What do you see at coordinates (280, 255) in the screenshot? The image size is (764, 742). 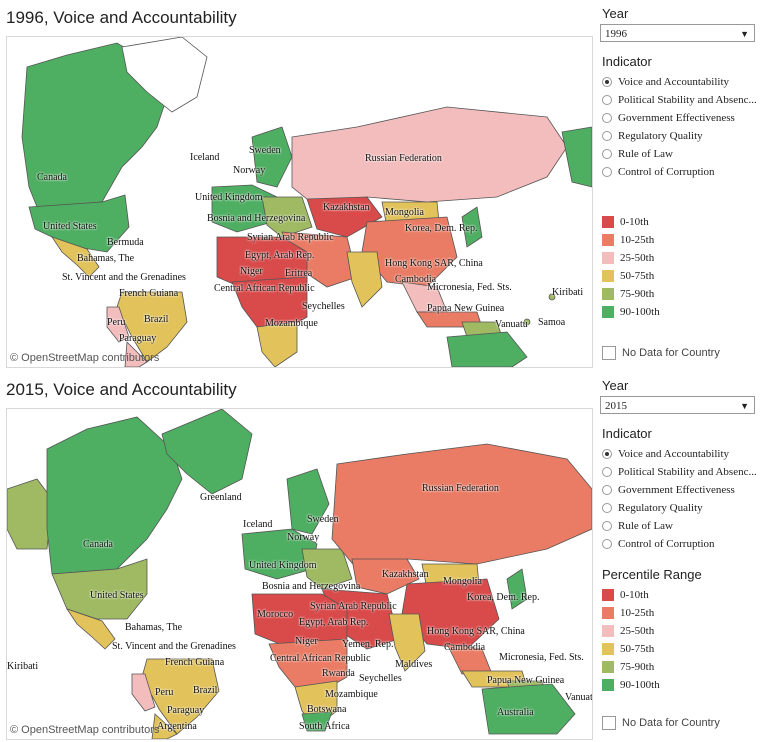 I see `map-label: Egypt, Arab Rep.` at bounding box center [280, 255].